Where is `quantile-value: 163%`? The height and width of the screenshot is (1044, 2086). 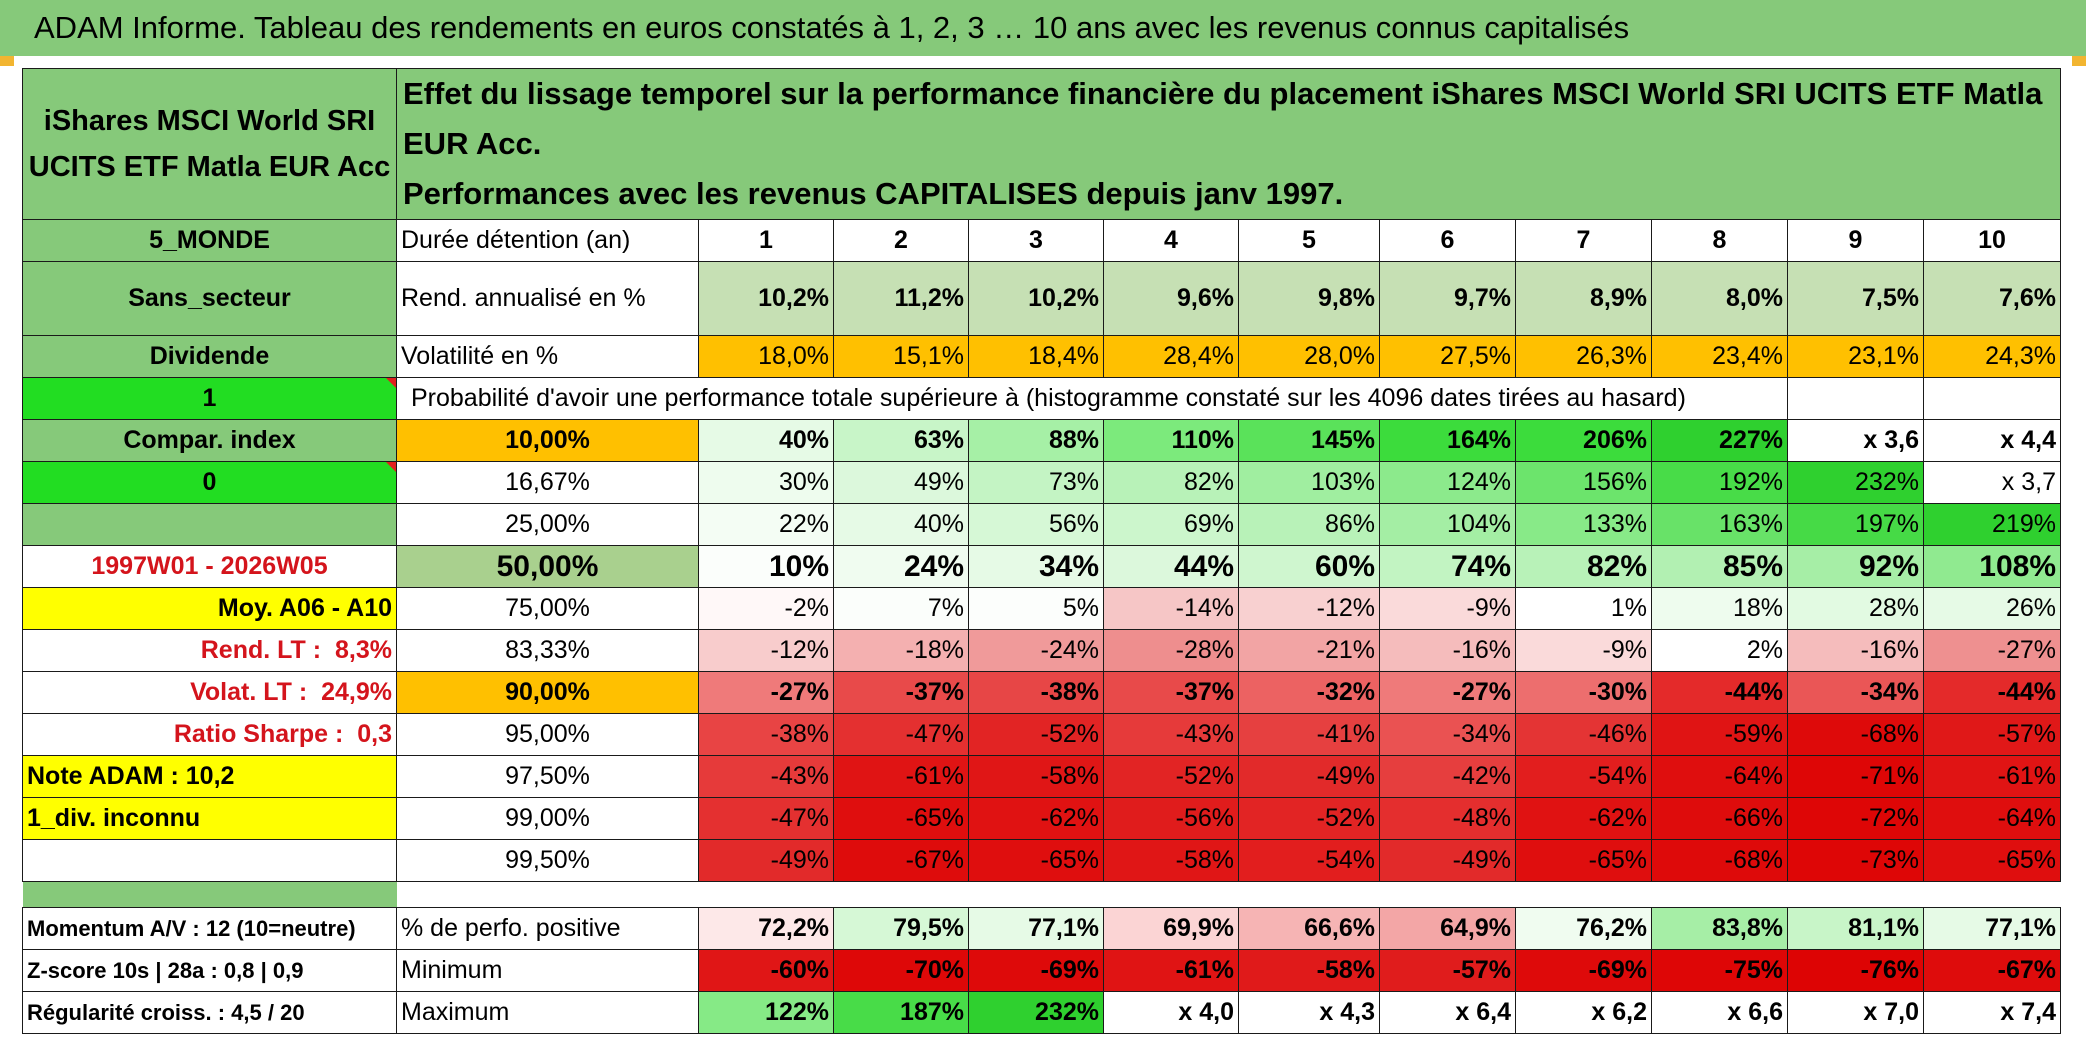
quantile-value: 163% is located at coordinates (1719, 524).